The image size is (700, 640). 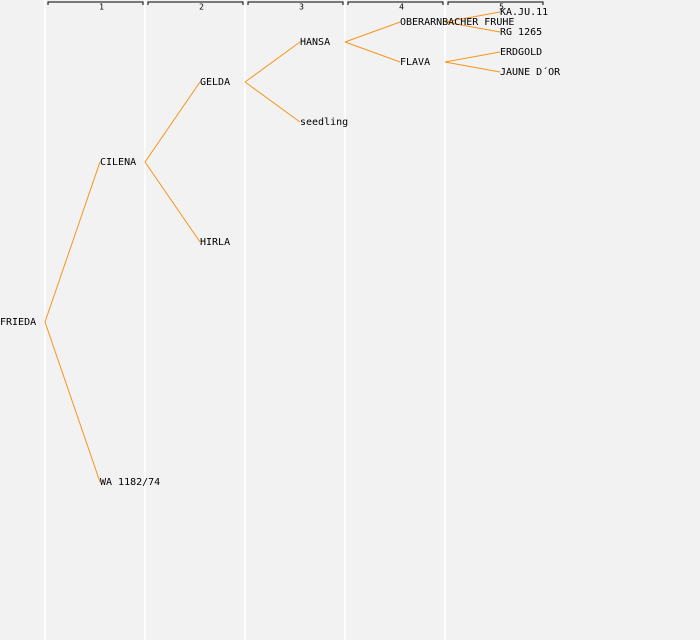 What do you see at coordinates (401, 7) in the screenshot?
I see `generation-label: 4` at bounding box center [401, 7].